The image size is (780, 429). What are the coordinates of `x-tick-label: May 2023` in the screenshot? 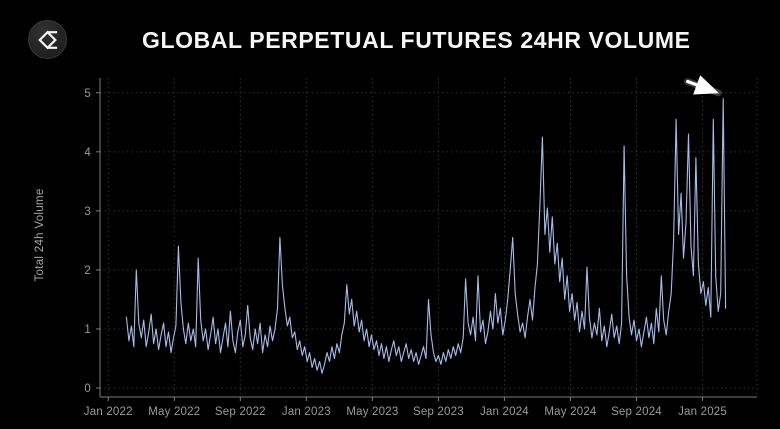 It's located at (372, 412).